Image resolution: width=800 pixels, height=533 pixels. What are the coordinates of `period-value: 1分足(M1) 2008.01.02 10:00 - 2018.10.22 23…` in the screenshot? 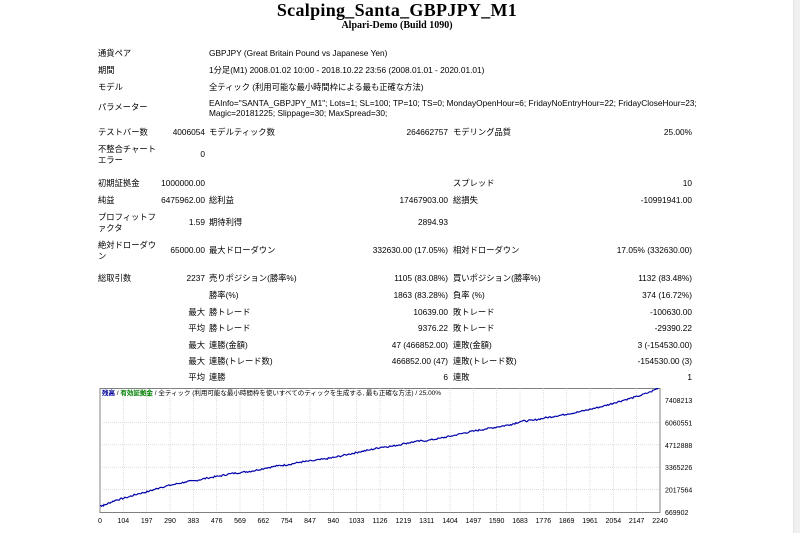 It's located at (347, 70).